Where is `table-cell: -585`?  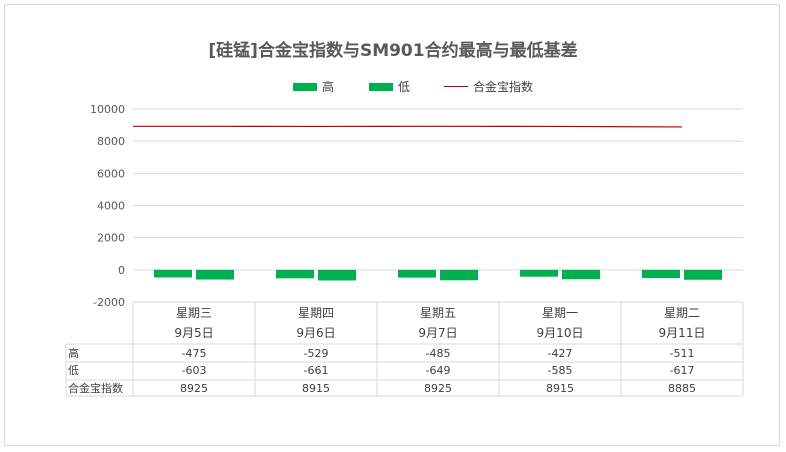 table-cell: -585 is located at coordinates (560, 370).